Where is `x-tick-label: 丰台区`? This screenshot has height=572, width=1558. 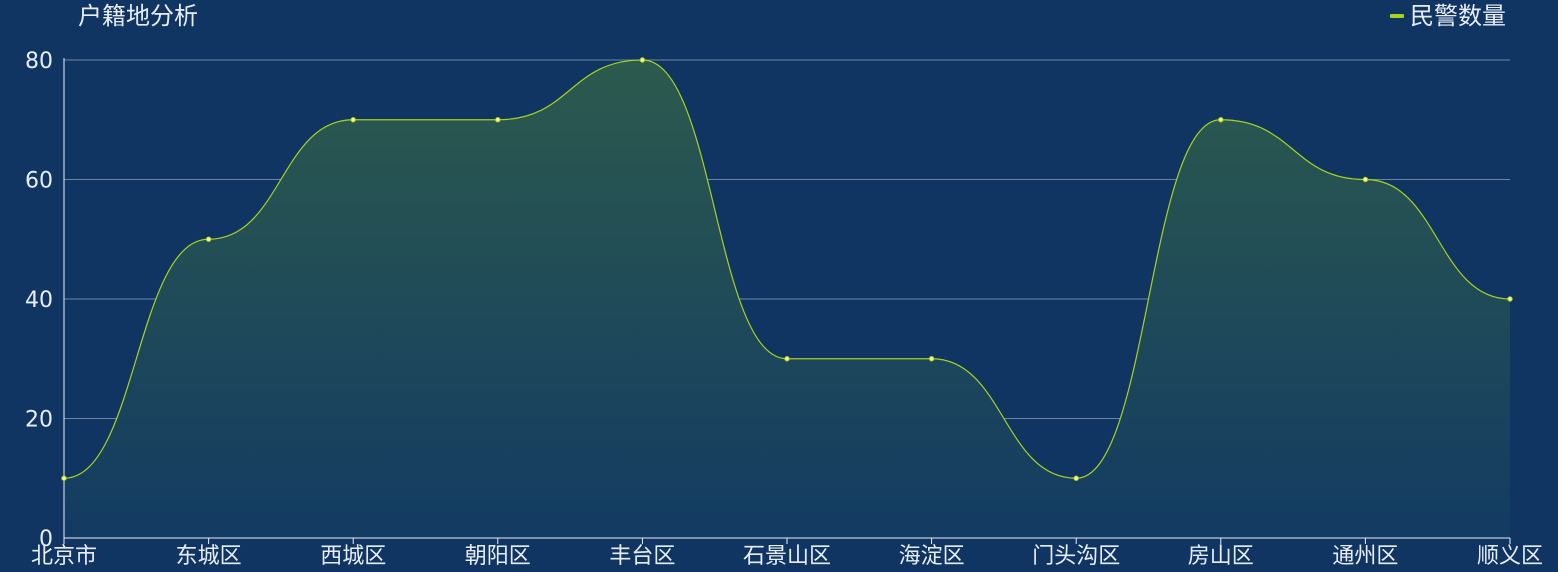
x-tick-label: 丰台区 is located at coordinates (642, 556).